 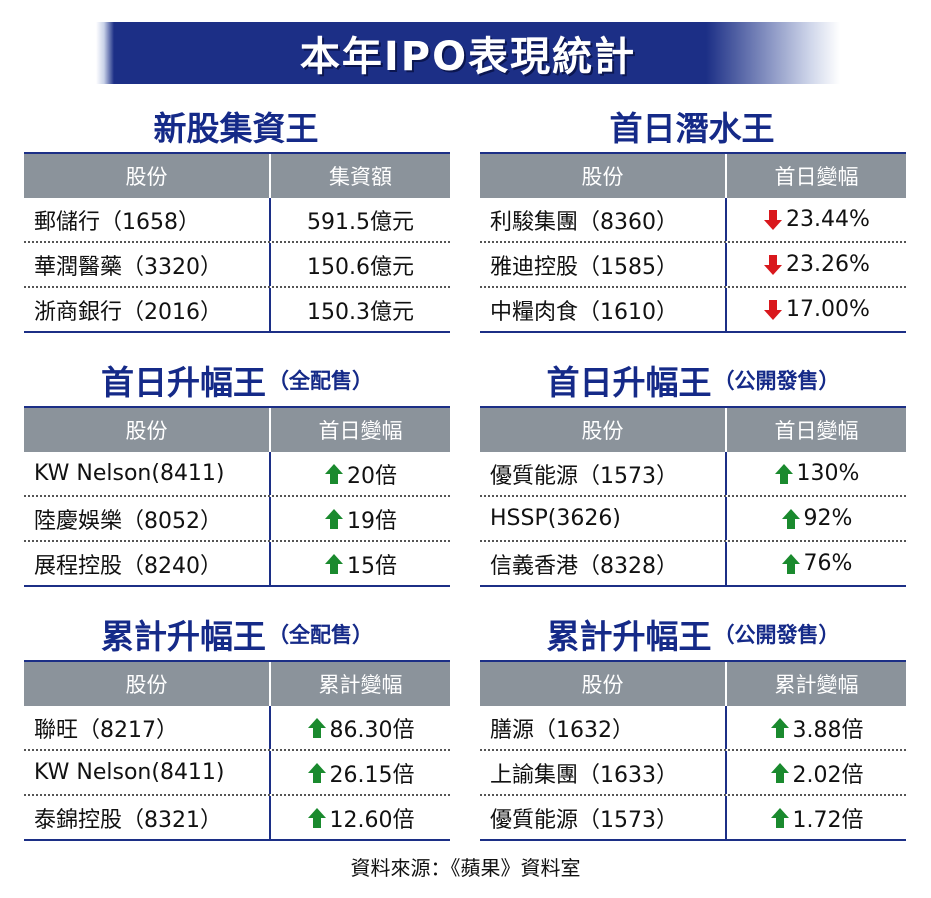 What do you see at coordinates (603, 264) in the screenshot?
I see `stock-cell: 雅迪控股（1585）` at bounding box center [603, 264].